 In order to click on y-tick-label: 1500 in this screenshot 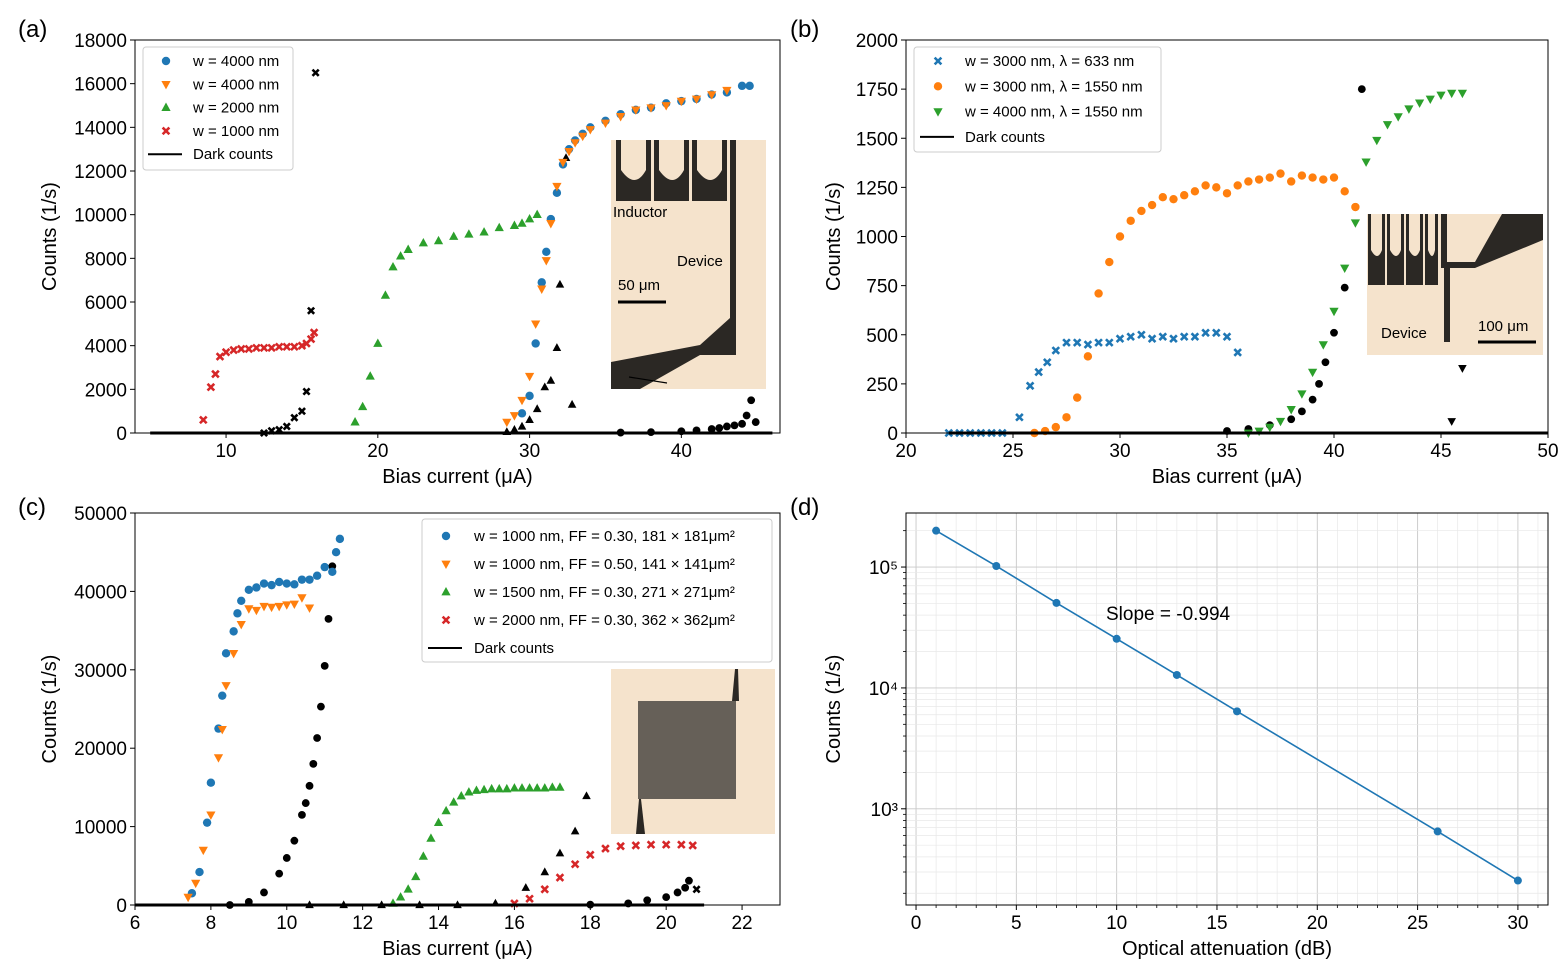, I will do `click(877, 139)`.